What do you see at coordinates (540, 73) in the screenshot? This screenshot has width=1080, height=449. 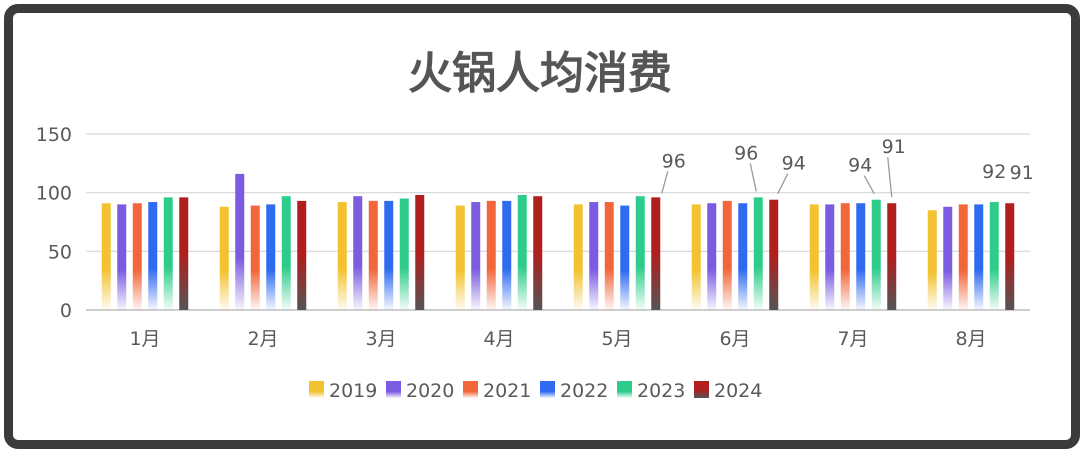 I see `chart-title: 火锅人均消费` at bounding box center [540, 73].